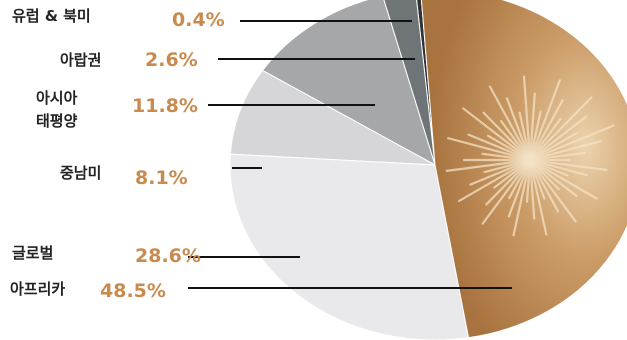  I want to click on region-label-3-line-1: 아시아, so click(57, 98).